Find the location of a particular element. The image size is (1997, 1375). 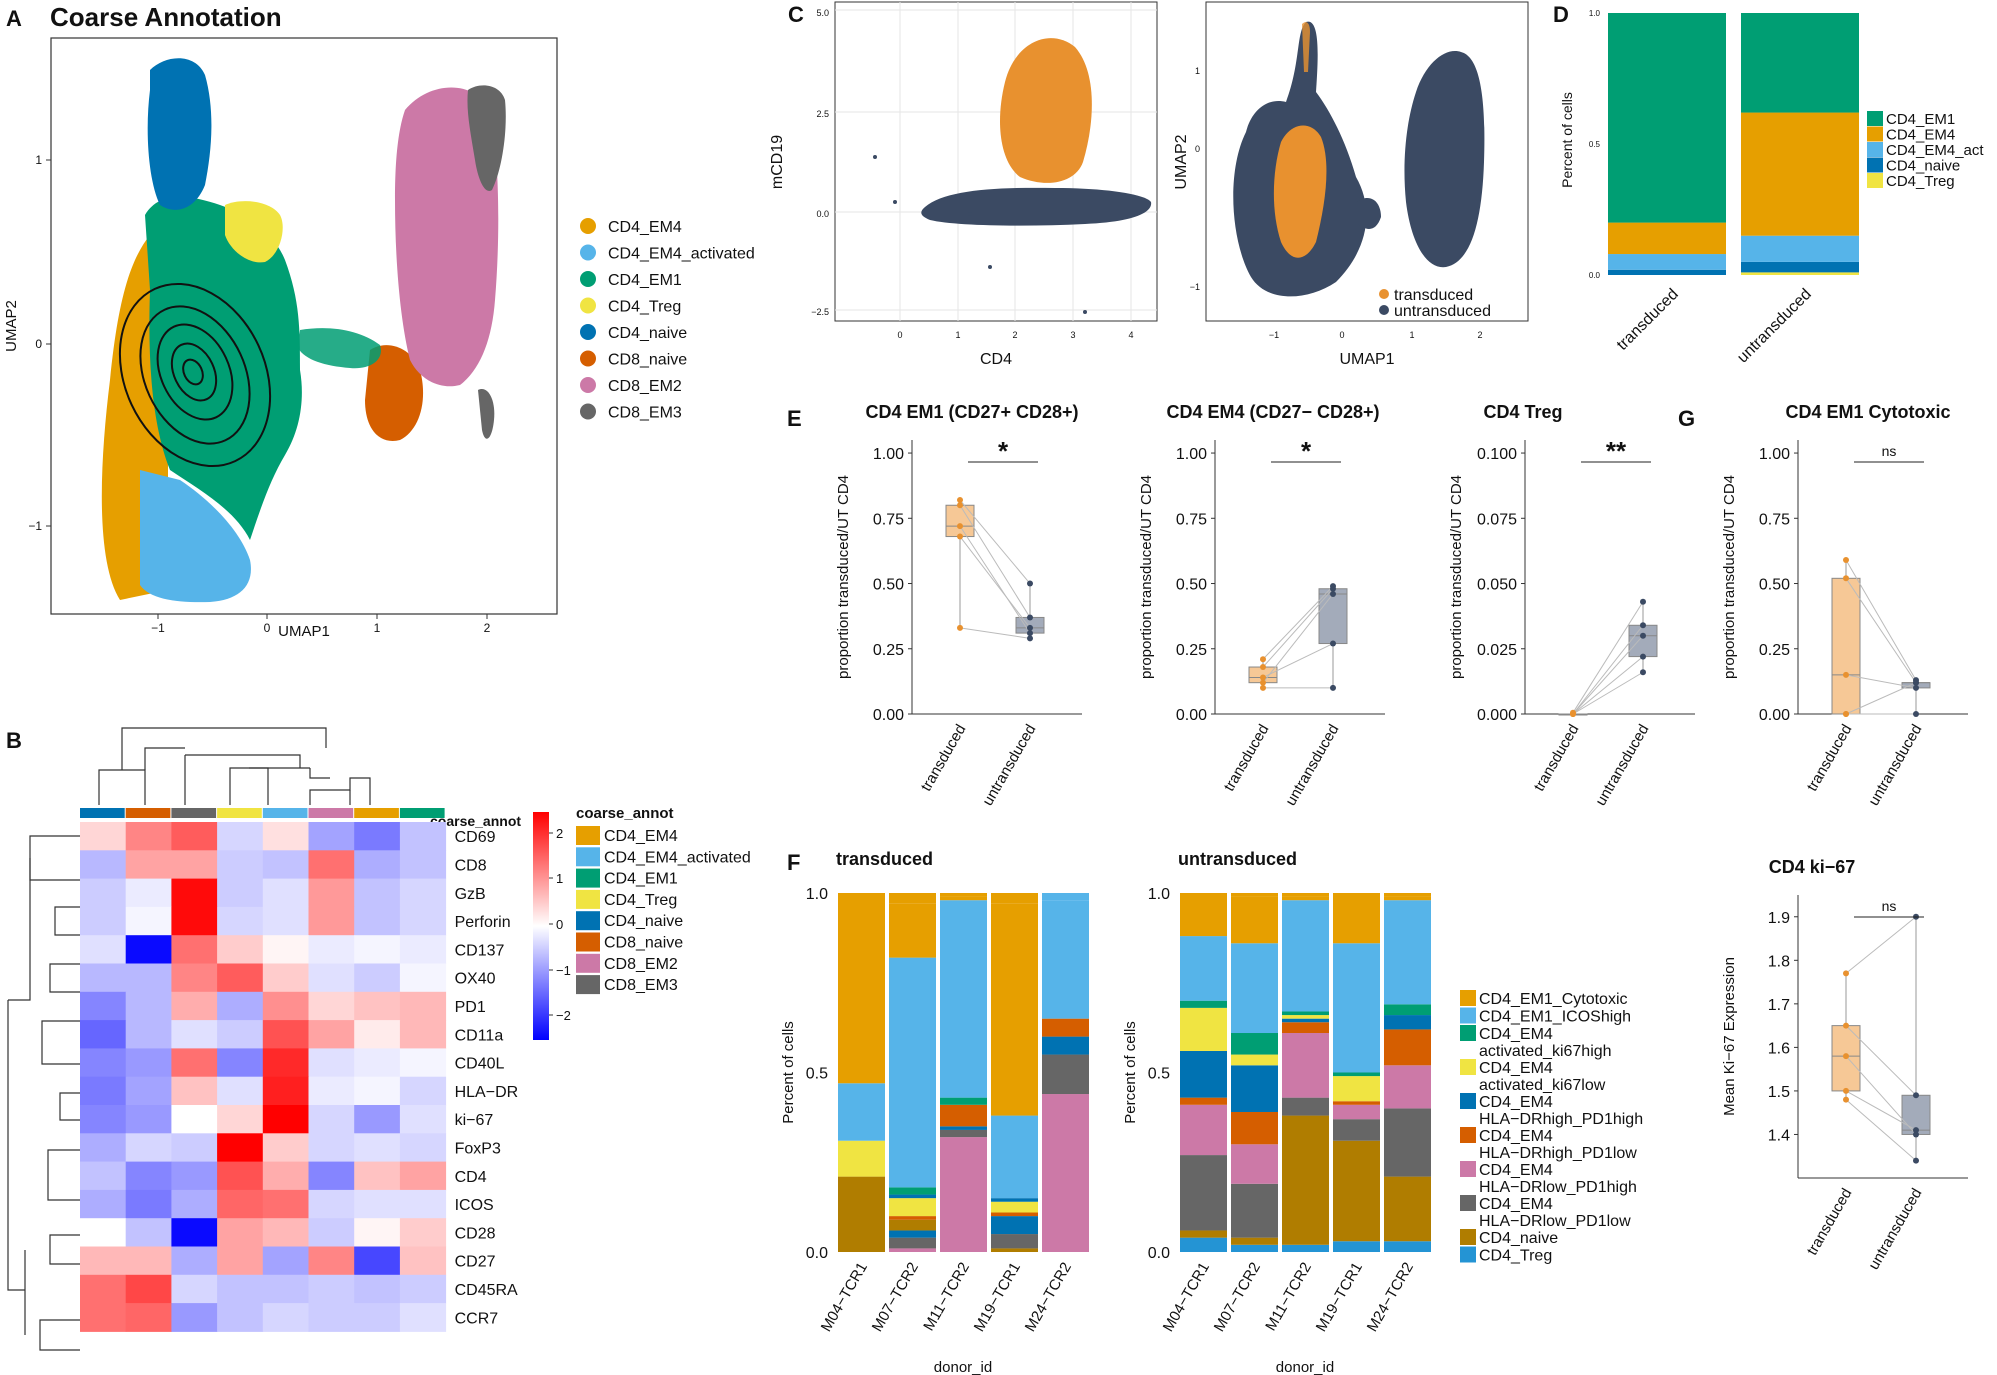

panel-c-left-frame is located at coordinates (996, 161).